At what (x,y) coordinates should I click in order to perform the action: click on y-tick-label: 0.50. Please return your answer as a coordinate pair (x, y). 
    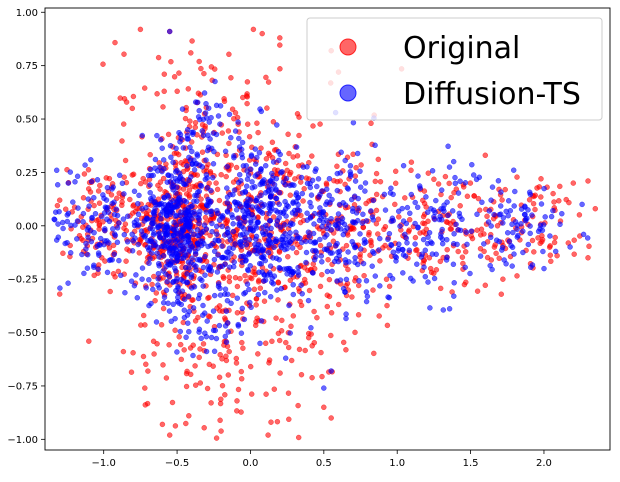
    Looking at the image, I should click on (27, 120).